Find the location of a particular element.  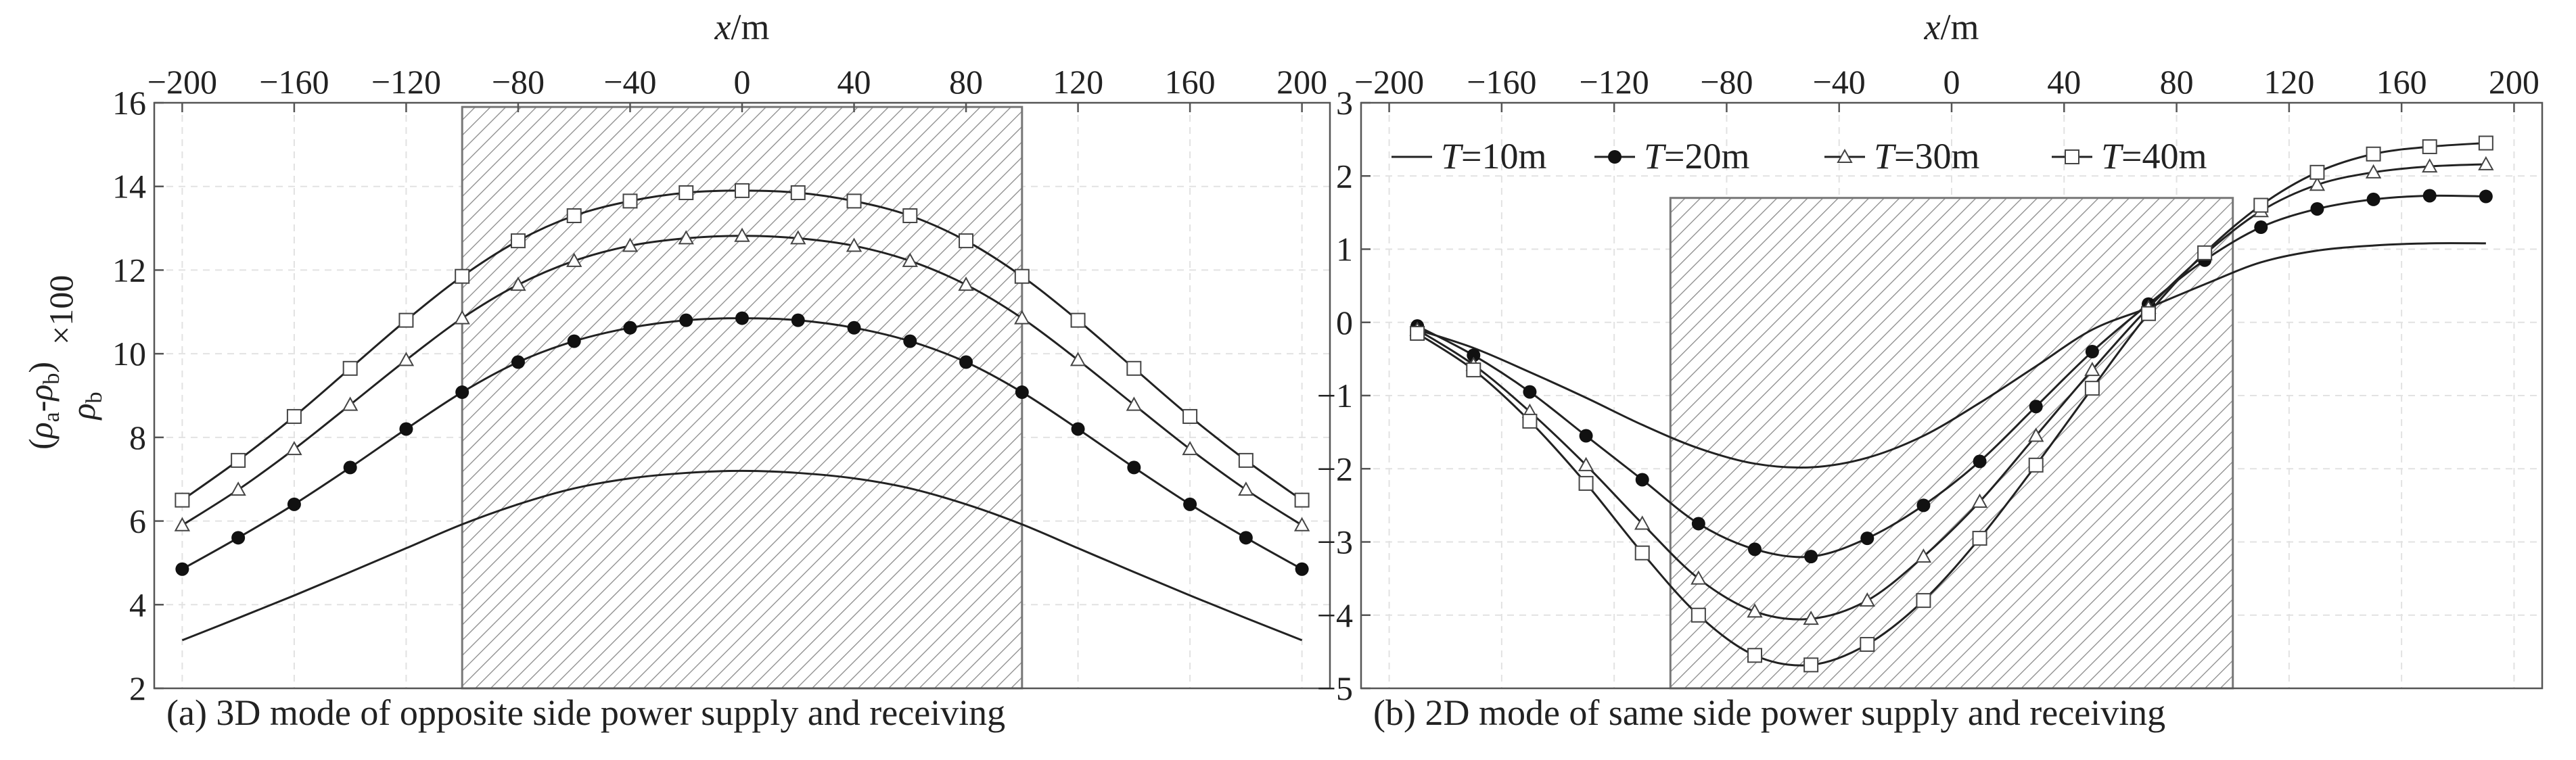

legend-label-t-40m: T=40m is located at coordinates (2154, 156).